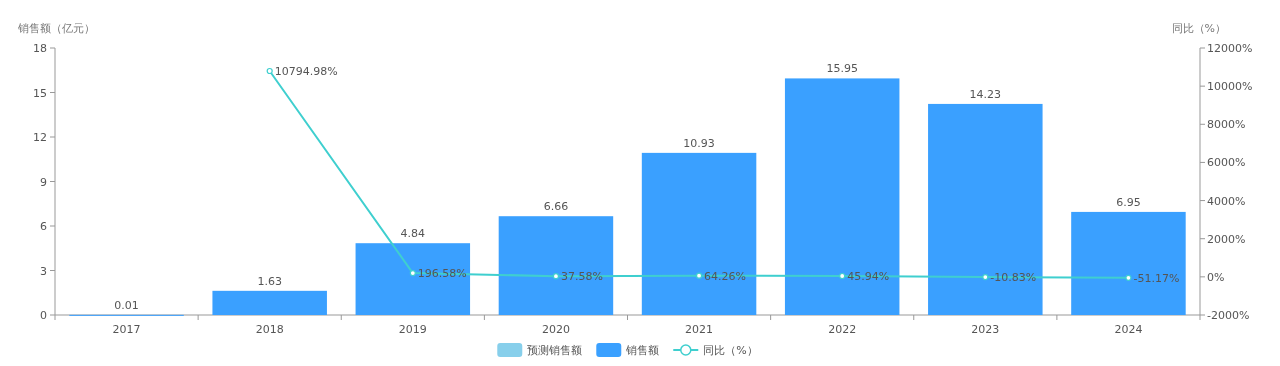 The image size is (1280, 366). What do you see at coordinates (43, 226) in the screenshot?
I see `y-tick-label: 6` at bounding box center [43, 226].